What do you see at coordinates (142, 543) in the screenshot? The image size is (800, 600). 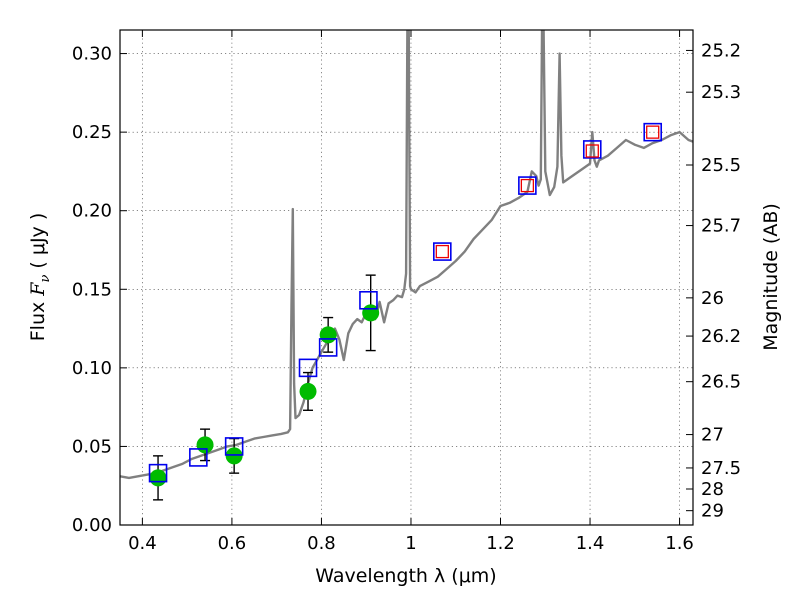 I see `x-tick-label: 0.4` at bounding box center [142, 543].